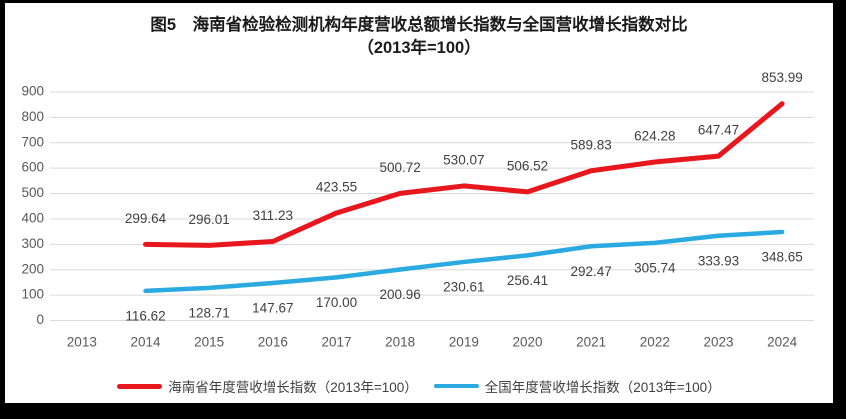  What do you see at coordinates (272, 308) in the screenshot?
I see `data-label: 147.67` at bounding box center [272, 308].